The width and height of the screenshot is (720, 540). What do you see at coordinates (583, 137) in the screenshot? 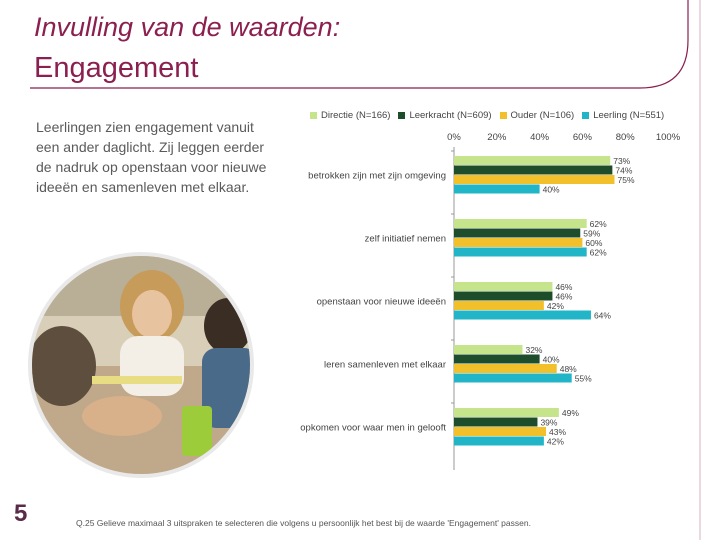
I see `x-tick-label: 60%` at bounding box center [583, 137].